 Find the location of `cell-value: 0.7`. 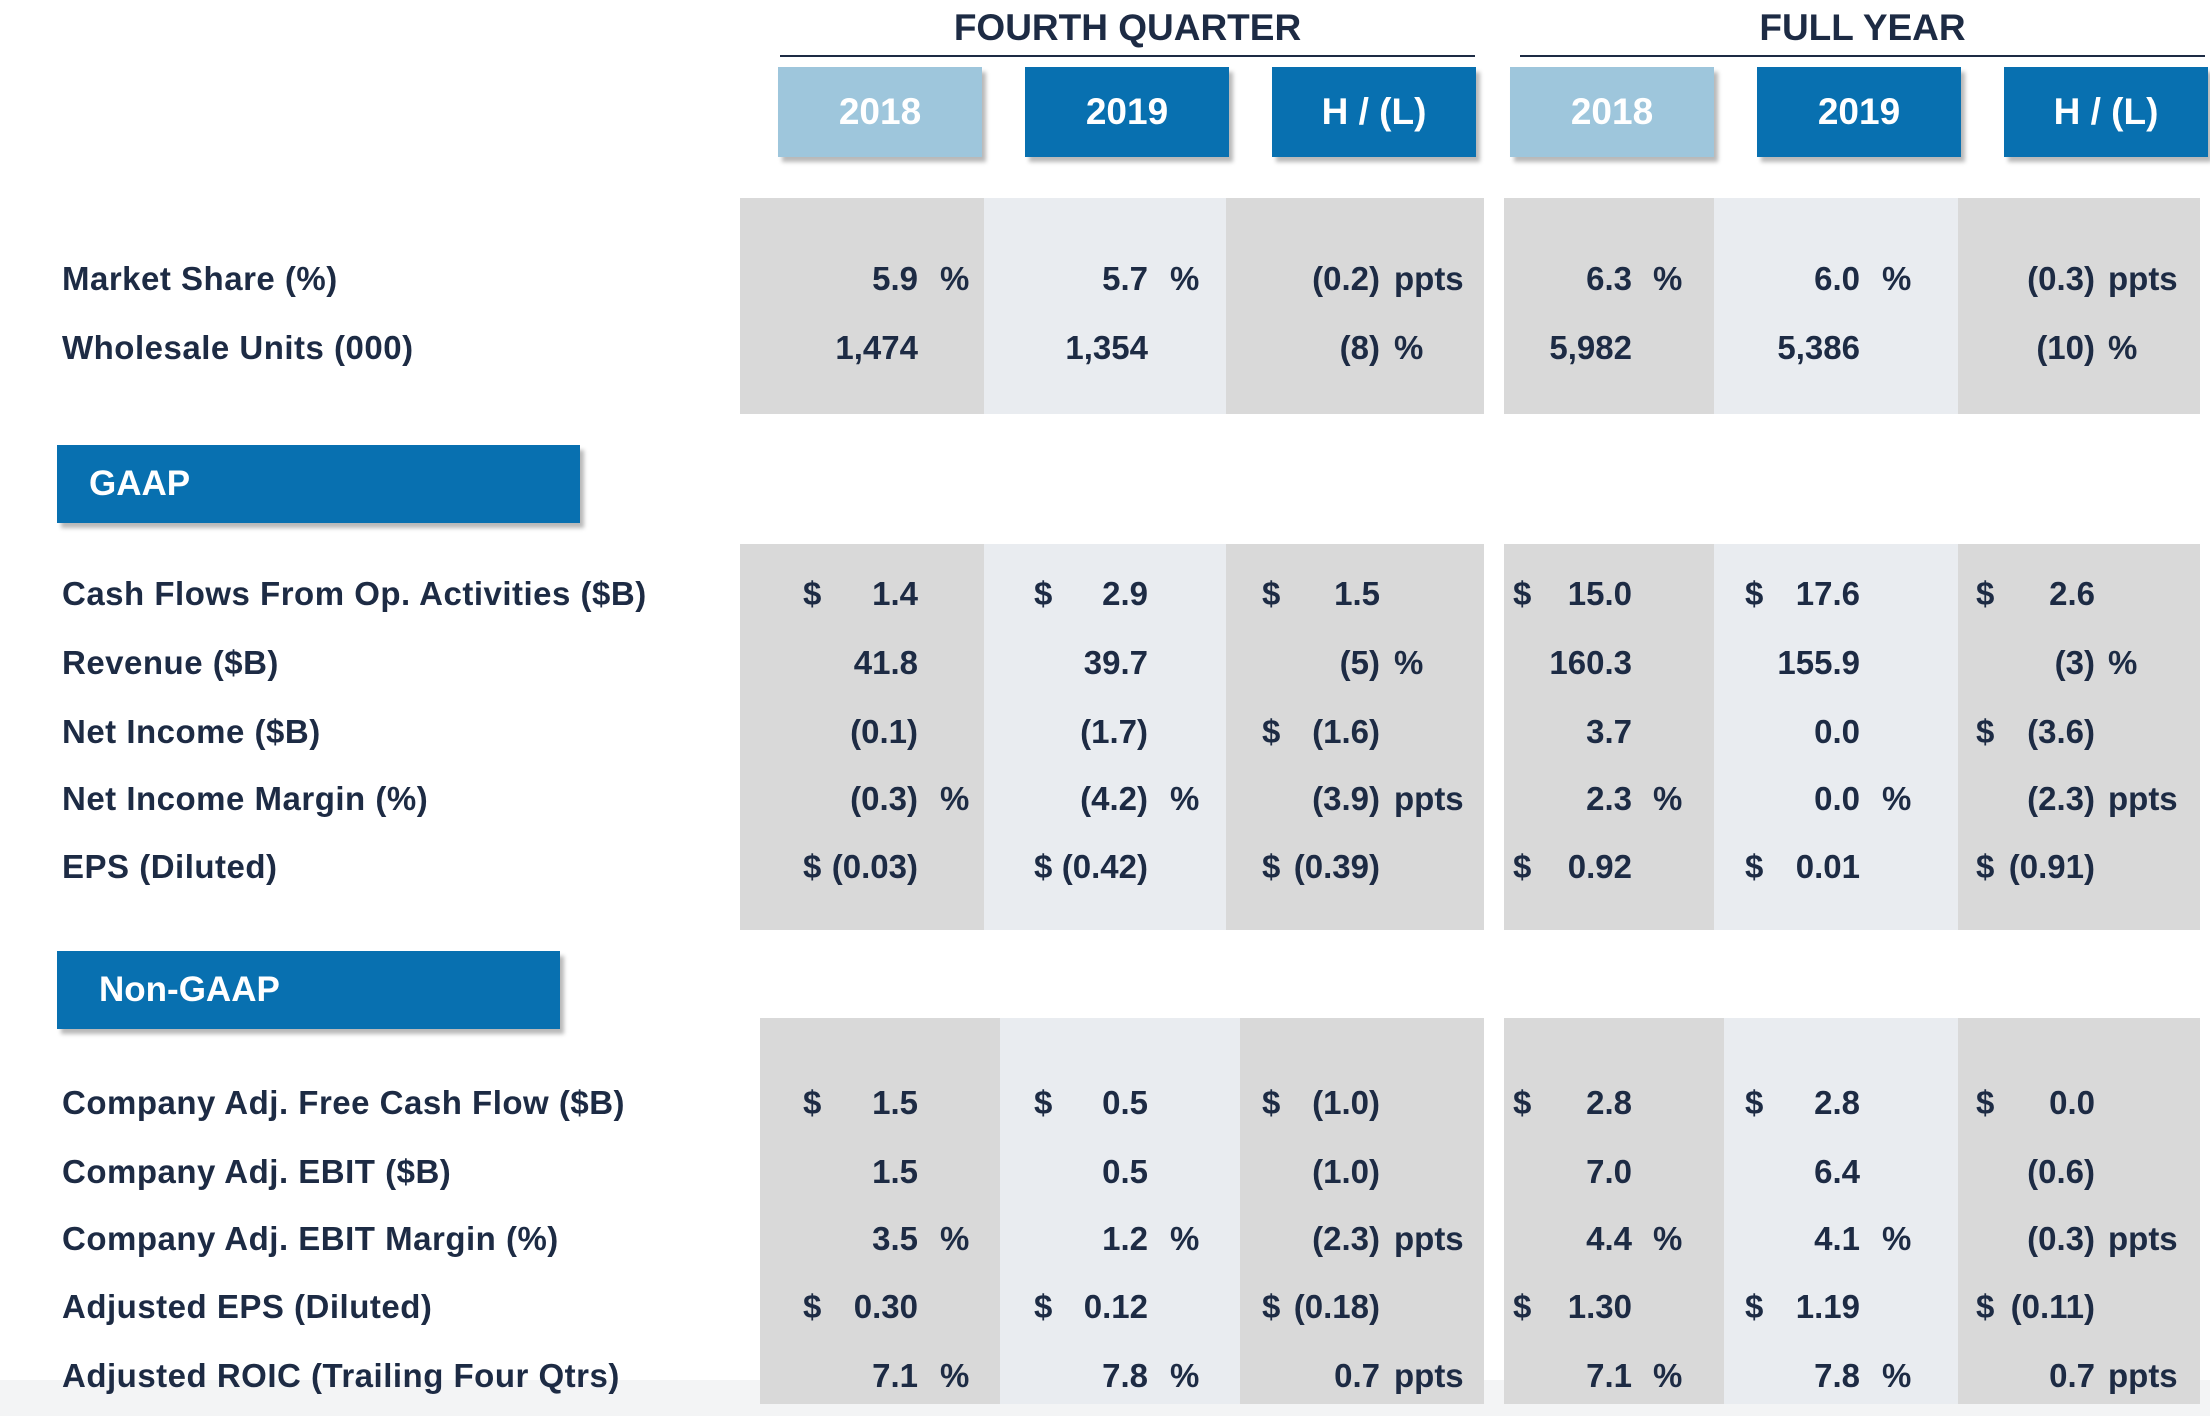

cell-value: 0.7 is located at coordinates (1357, 1375).